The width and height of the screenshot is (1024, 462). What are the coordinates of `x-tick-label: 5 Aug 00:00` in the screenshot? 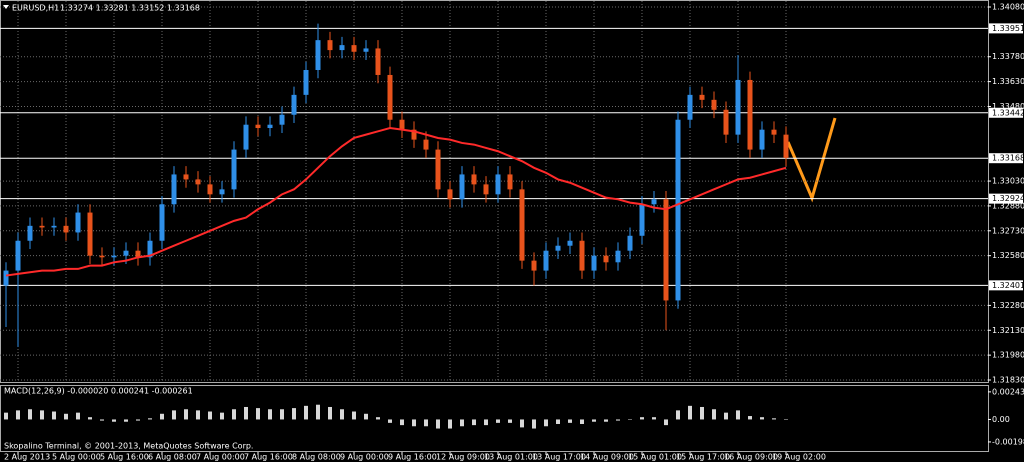 It's located at (76, 457).